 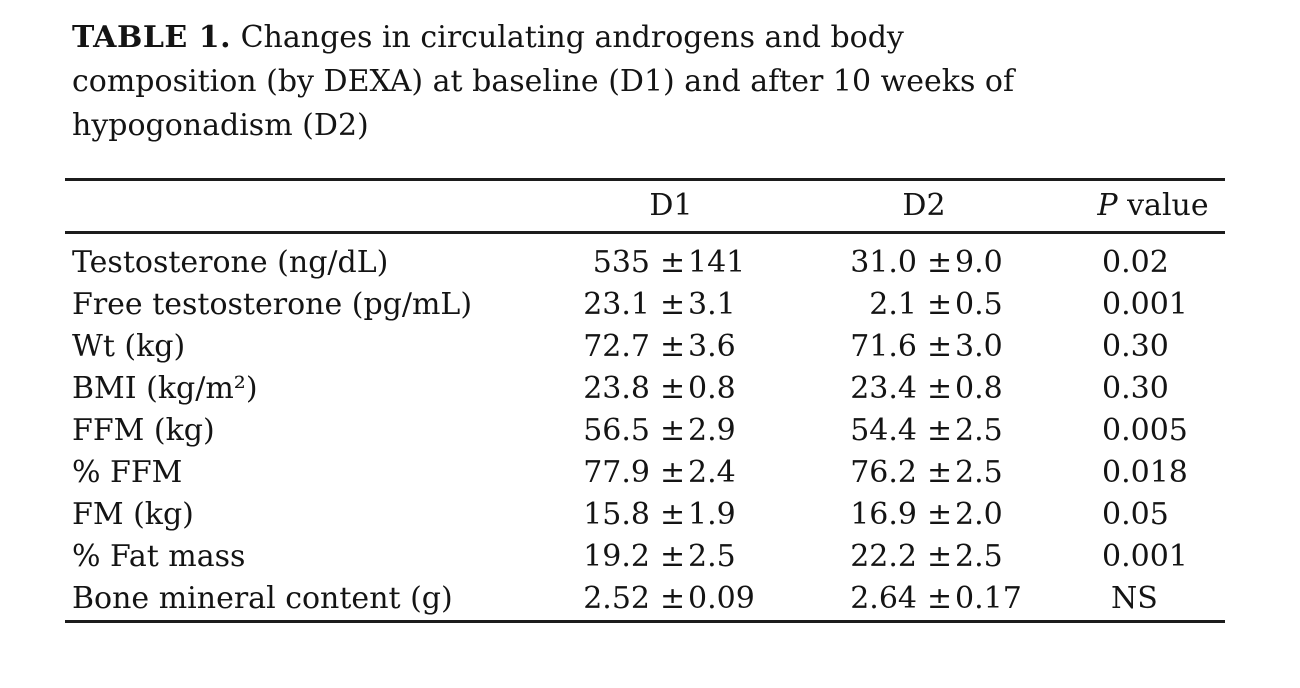 What do you see at coordinates (1145, 430) in the screenshot?
I see `p-value-cell: 0.005` at bounding box center [1145, 430].